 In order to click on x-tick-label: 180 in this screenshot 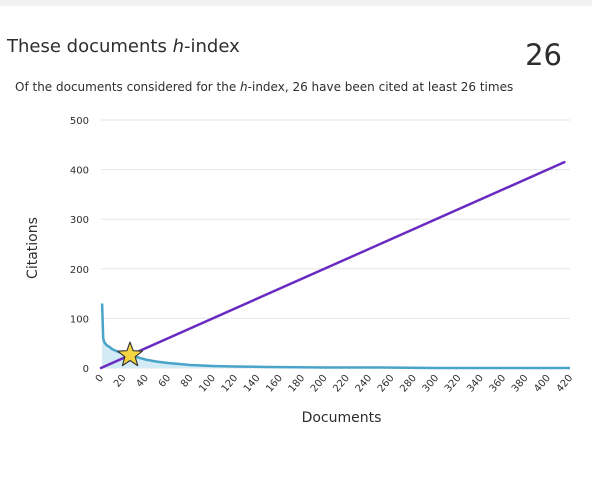, I will do `click(297, 384)`.